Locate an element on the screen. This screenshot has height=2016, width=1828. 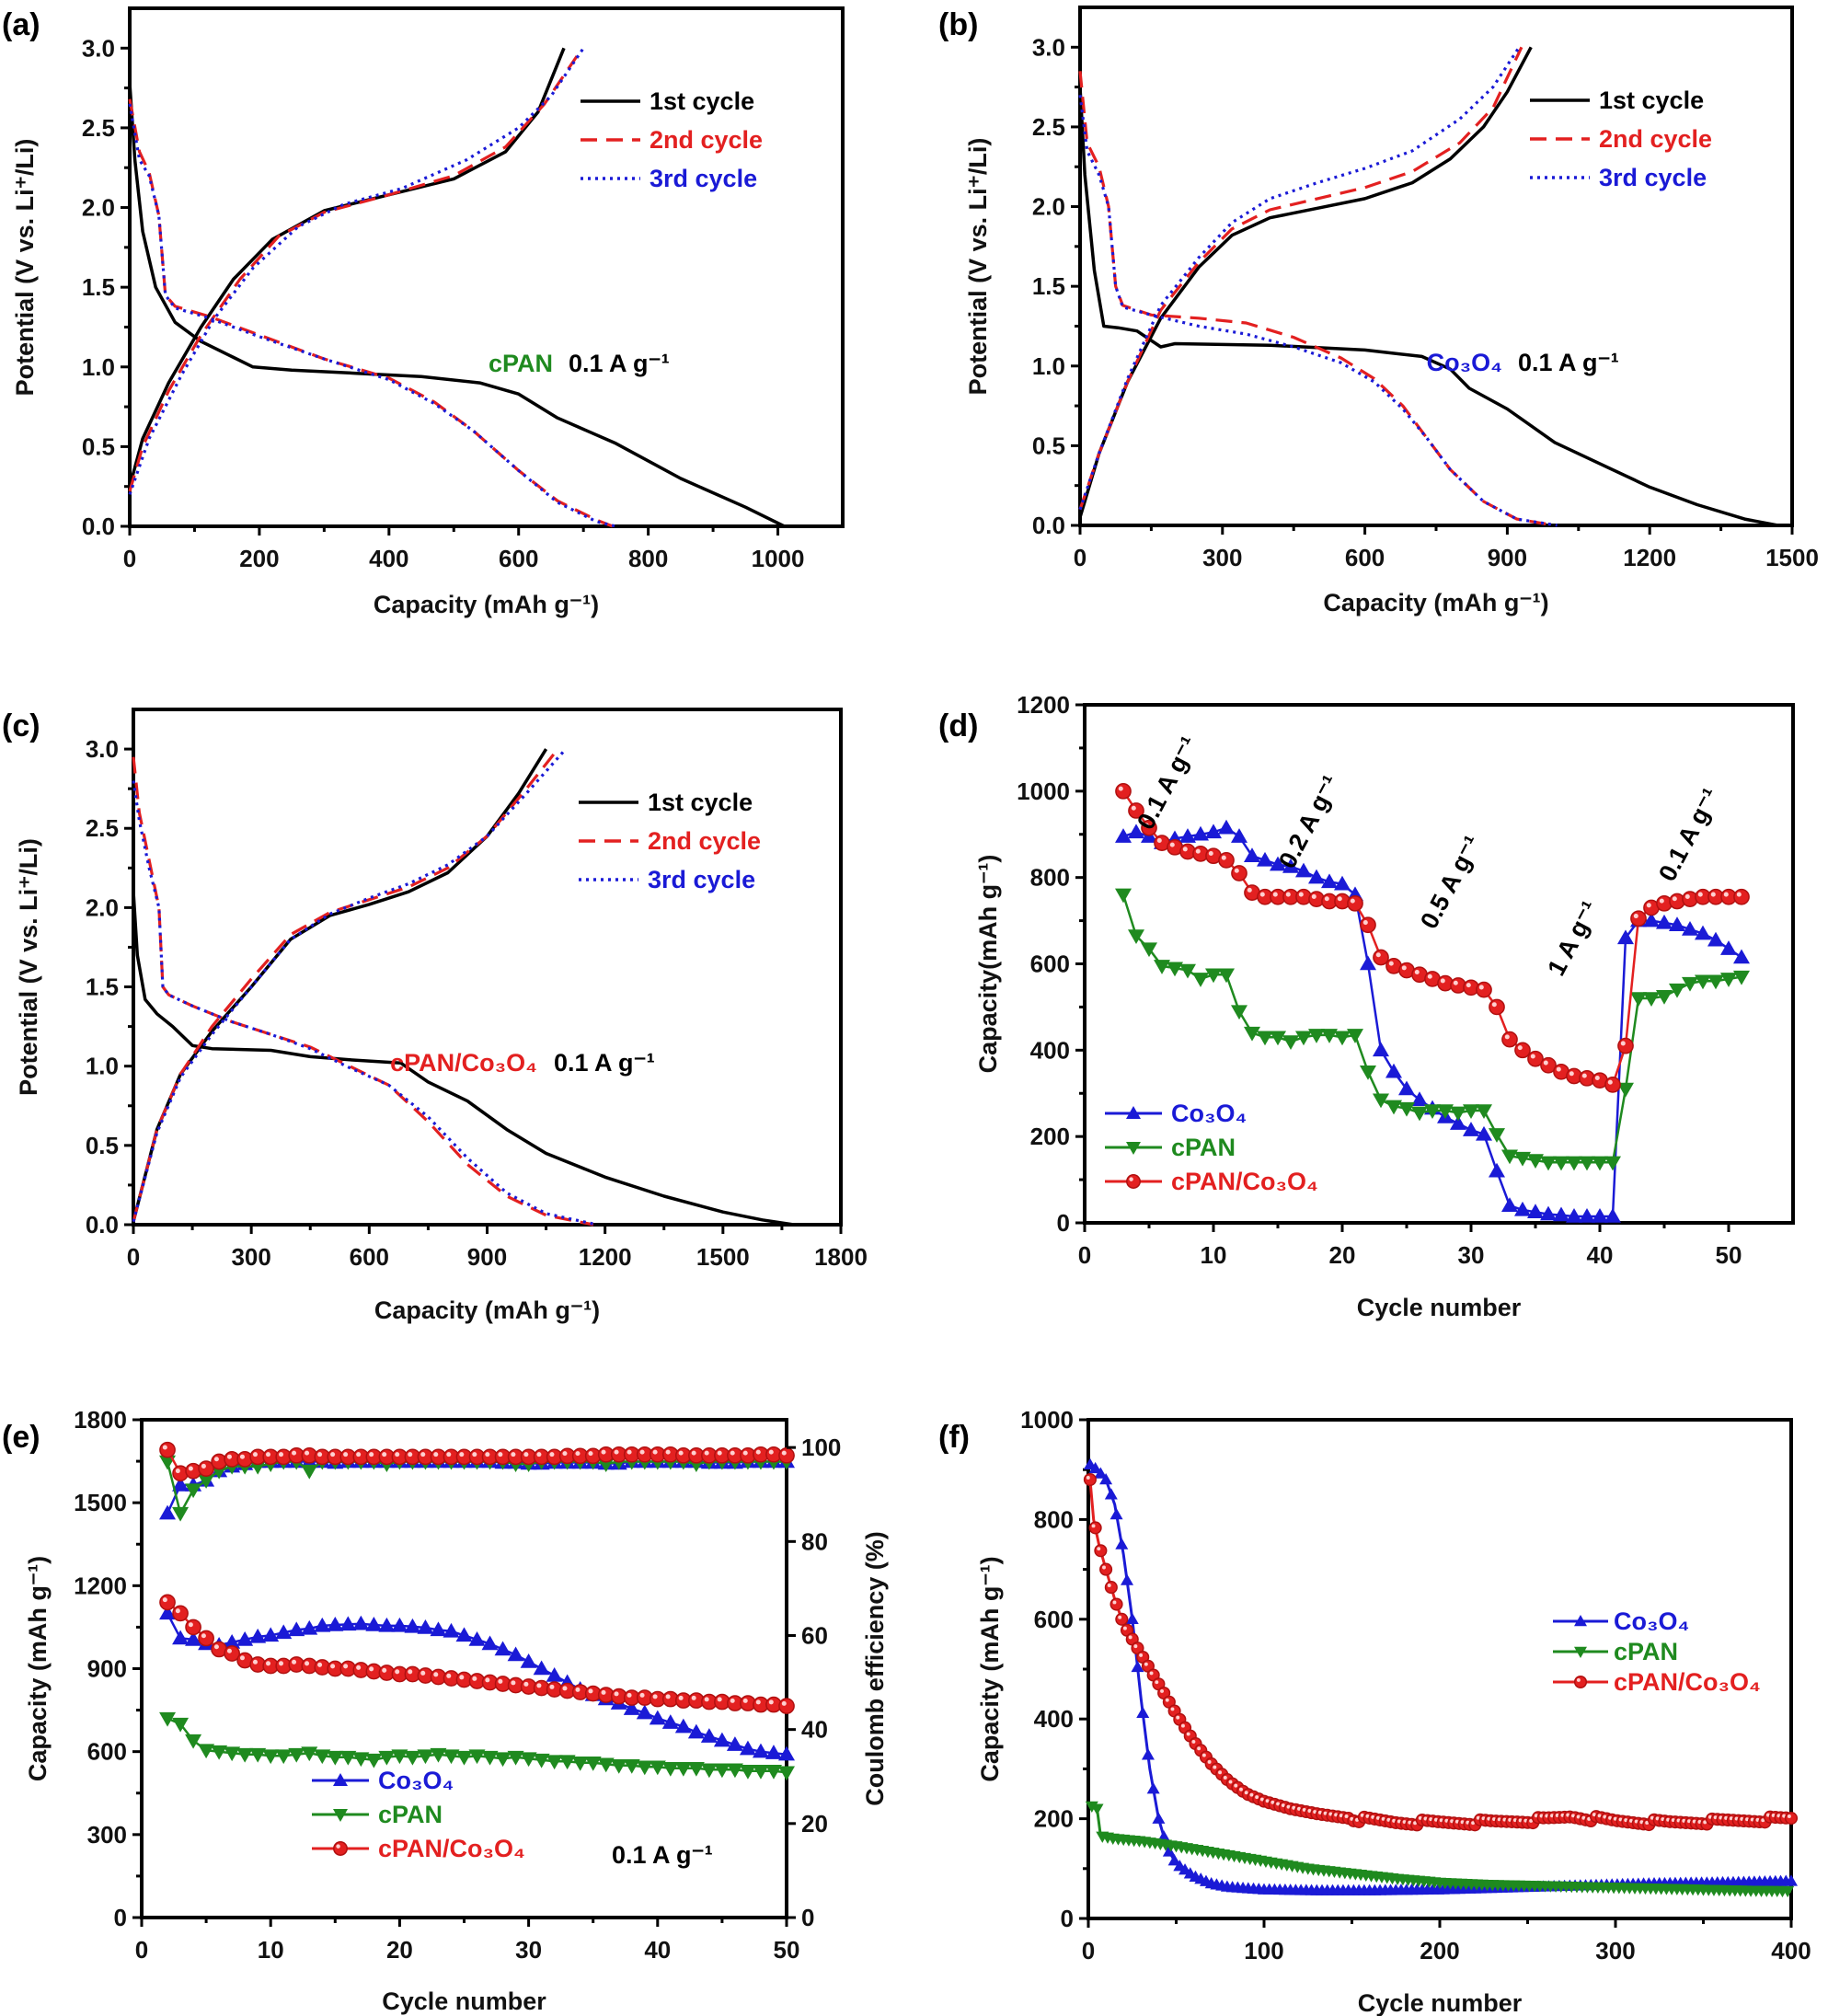
y-tick-label: 1200 is located at coordinates (1043, 705).